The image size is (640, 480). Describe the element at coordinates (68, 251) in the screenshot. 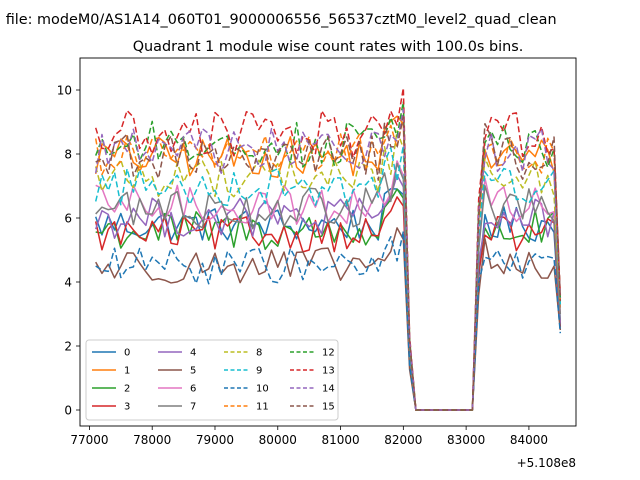

I see `y-axis: 0 2 4 6 8 10` at that location.